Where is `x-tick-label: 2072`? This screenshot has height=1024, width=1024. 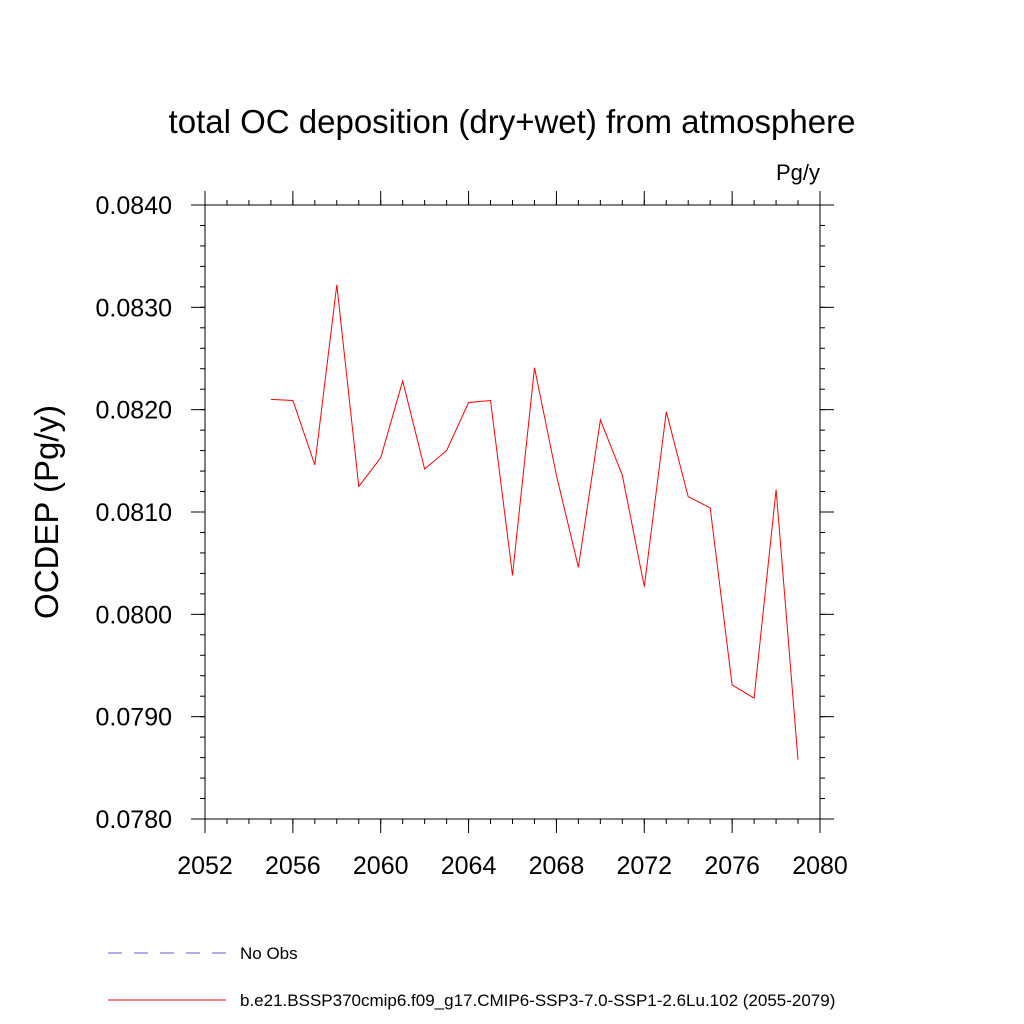
x-tick-label: 2072 is located at coordinates (644, 866).